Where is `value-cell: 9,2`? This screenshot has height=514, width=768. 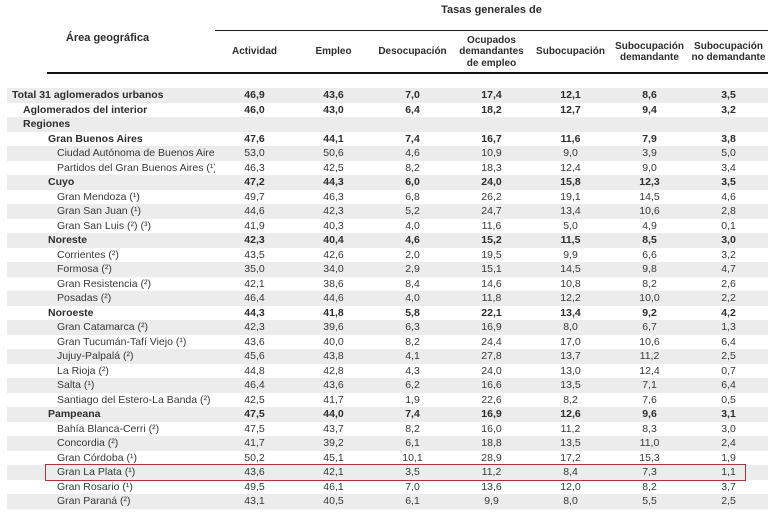
value-cell: 9,2 is located at coordinates (649, 312).